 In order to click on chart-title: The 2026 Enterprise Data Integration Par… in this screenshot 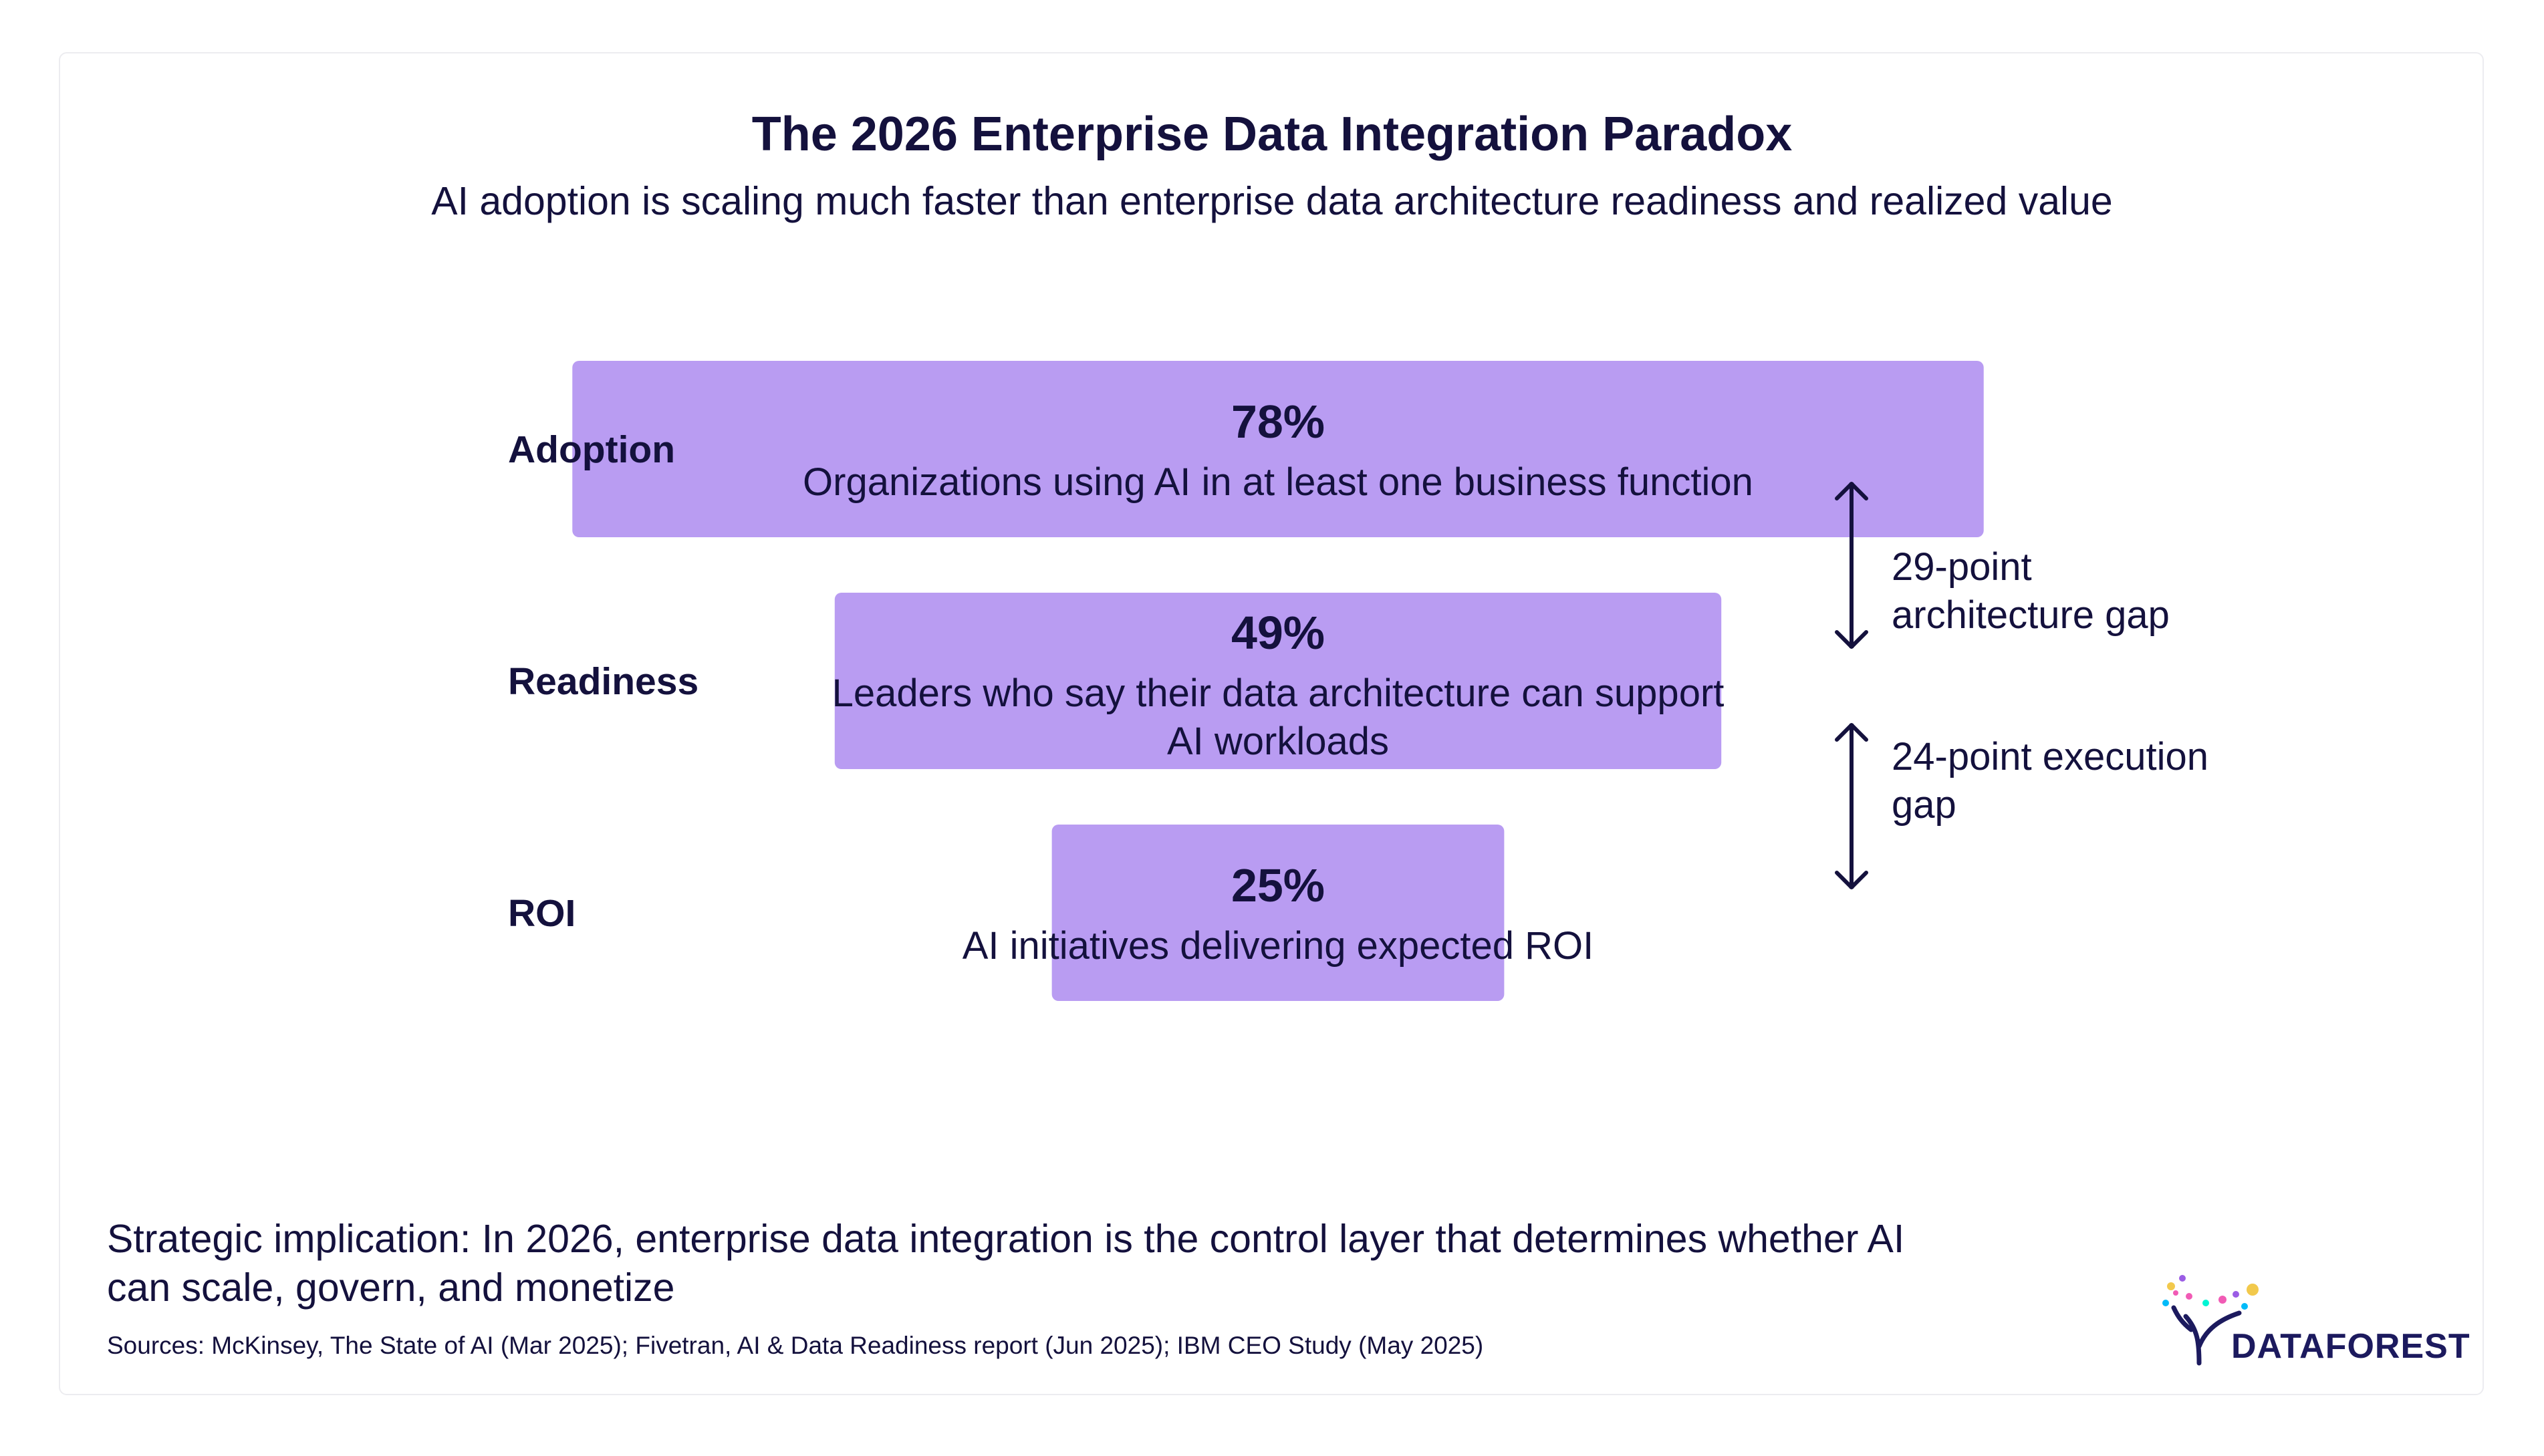, I will do `click(1272, 134)`.